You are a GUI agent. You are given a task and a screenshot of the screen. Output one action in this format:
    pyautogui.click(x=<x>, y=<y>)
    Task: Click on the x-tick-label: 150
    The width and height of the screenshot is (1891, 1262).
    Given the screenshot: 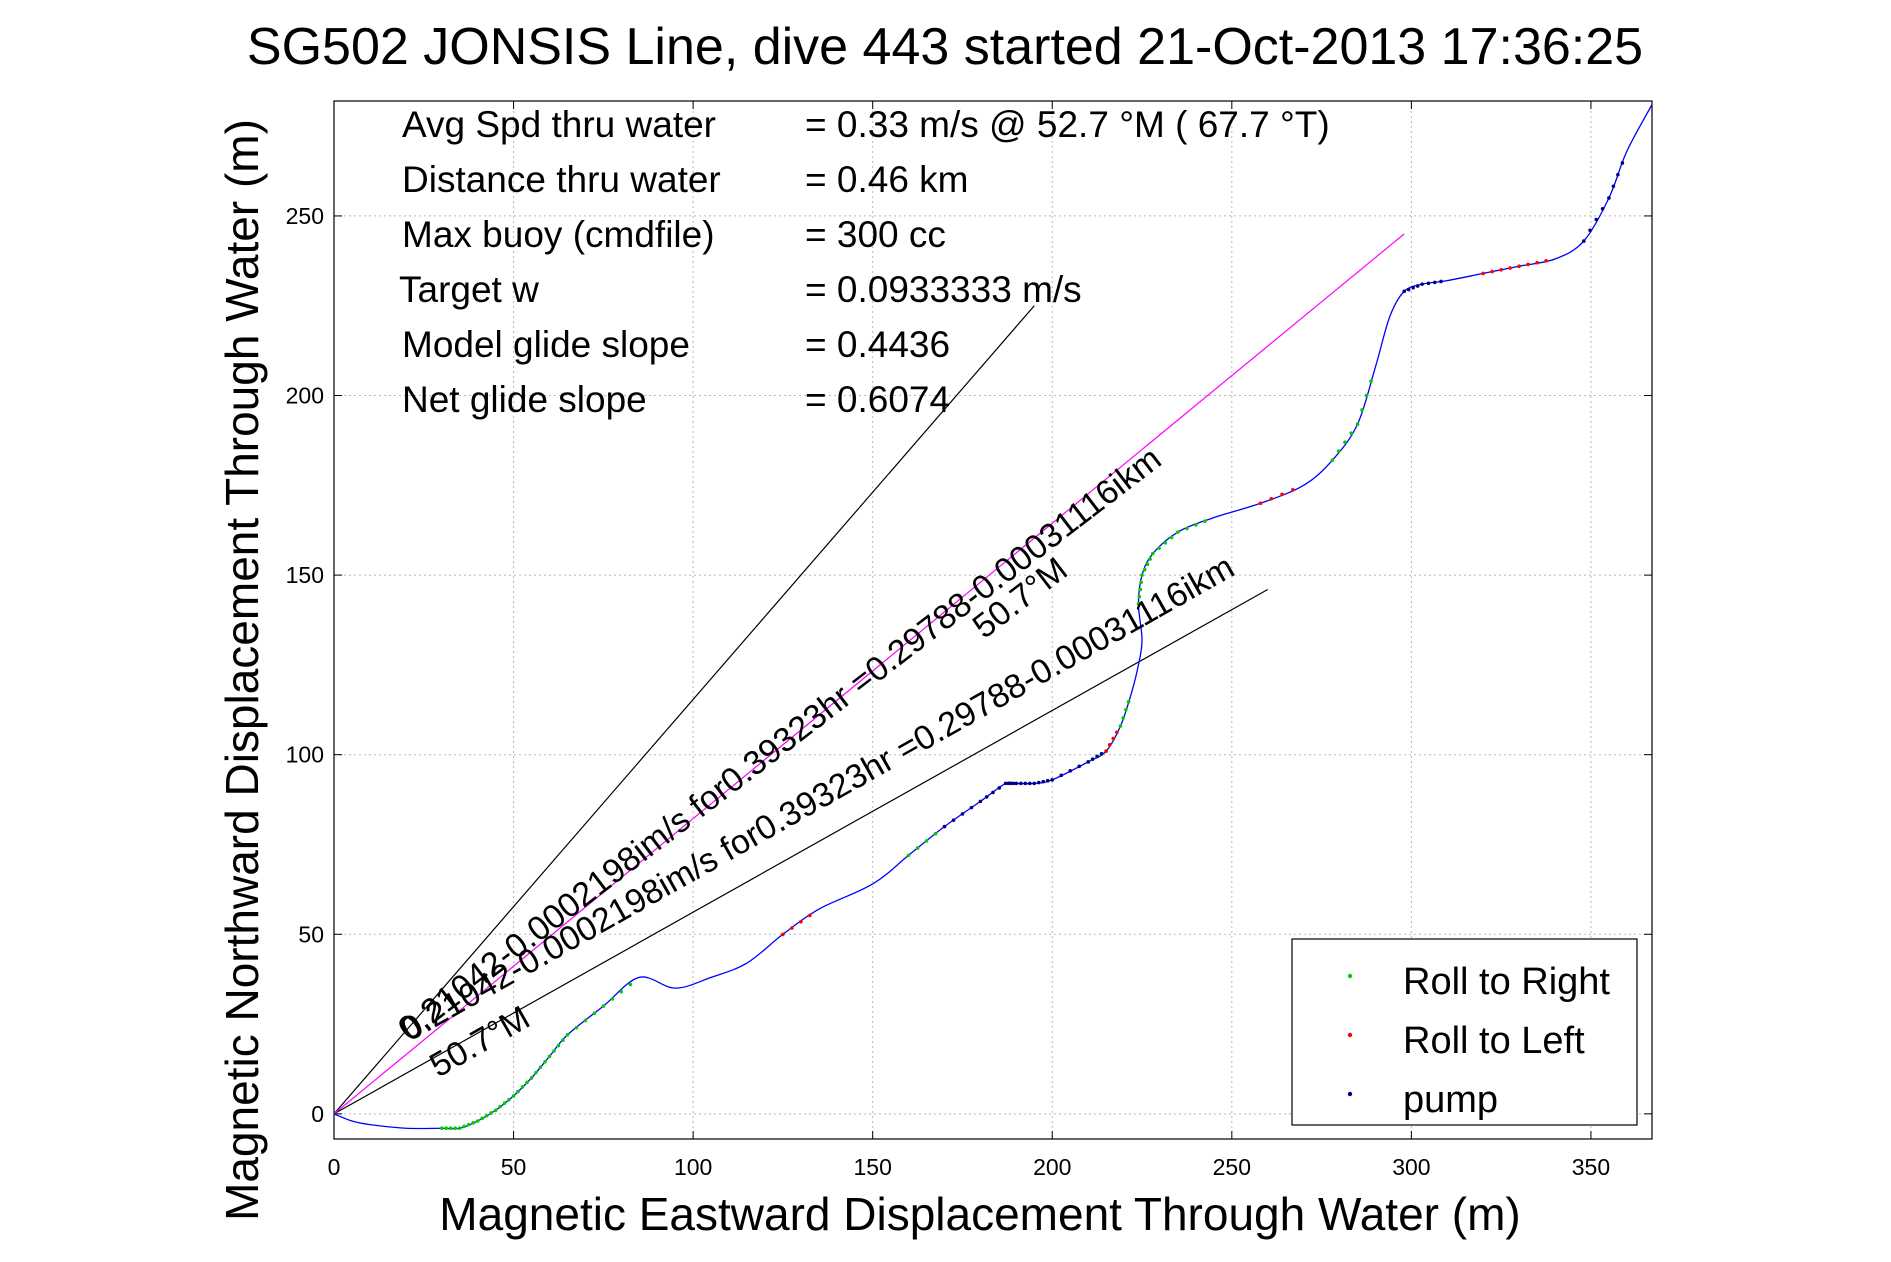 What is the action you would take?
    pyautogui.click(x=873, y=1167)
    